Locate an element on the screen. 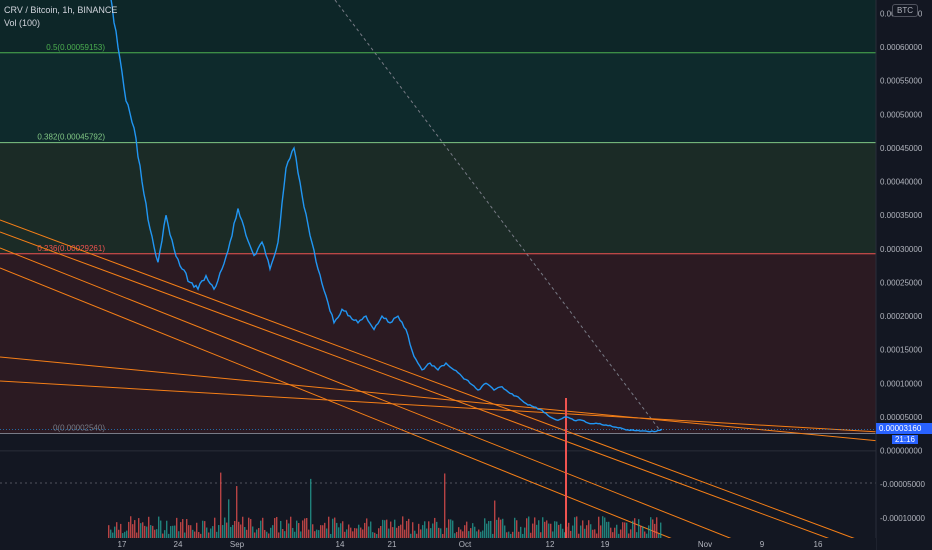  current-price-label: 0.00003160 is located at coordinates (904, 429).